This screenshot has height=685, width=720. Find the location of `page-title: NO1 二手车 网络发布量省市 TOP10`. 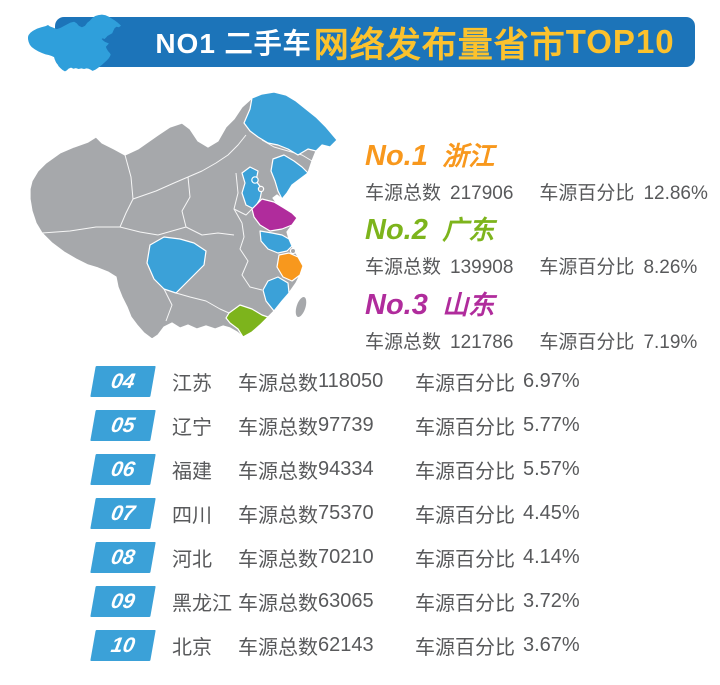

page-title: NO1 二手车 网络发布量省市 TOP10 is located at coordinates (415, 42).